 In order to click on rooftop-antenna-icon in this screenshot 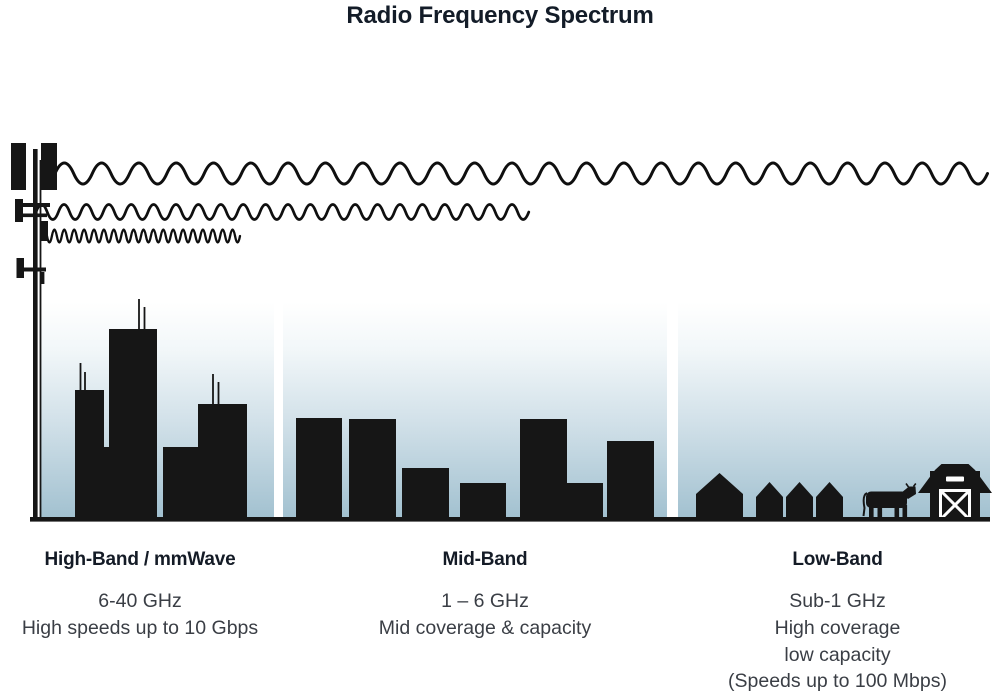, I will do `click(149, 352)`.